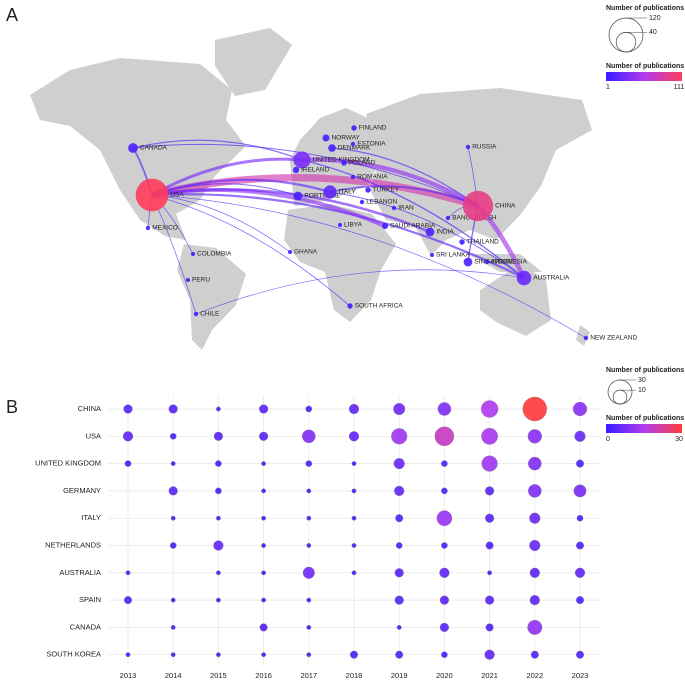 The image size is (685, 680). I want to click on country-label: ITALY, so click(348, 192).